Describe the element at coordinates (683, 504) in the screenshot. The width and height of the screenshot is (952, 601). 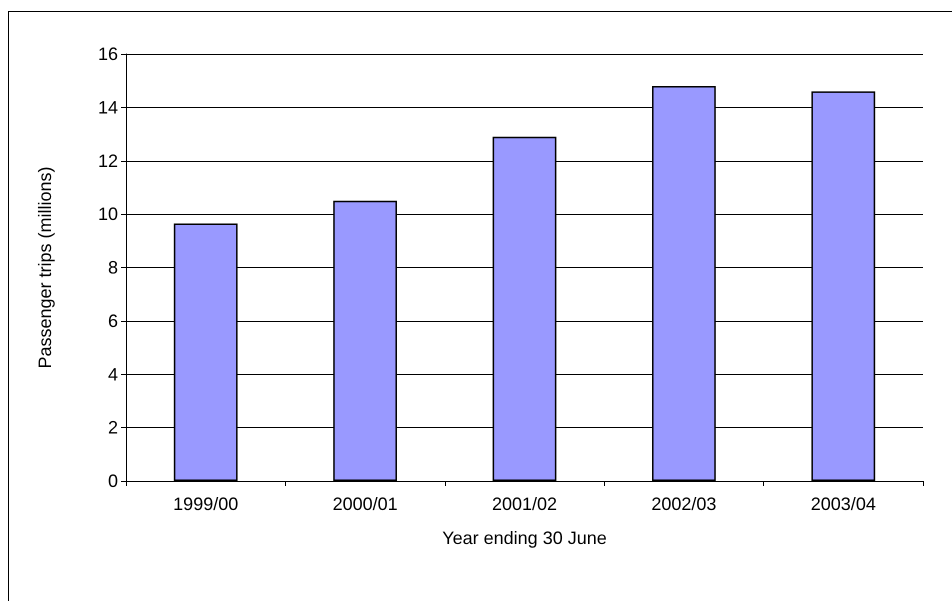
I see `x-tick-label: 2002/03` at that location.